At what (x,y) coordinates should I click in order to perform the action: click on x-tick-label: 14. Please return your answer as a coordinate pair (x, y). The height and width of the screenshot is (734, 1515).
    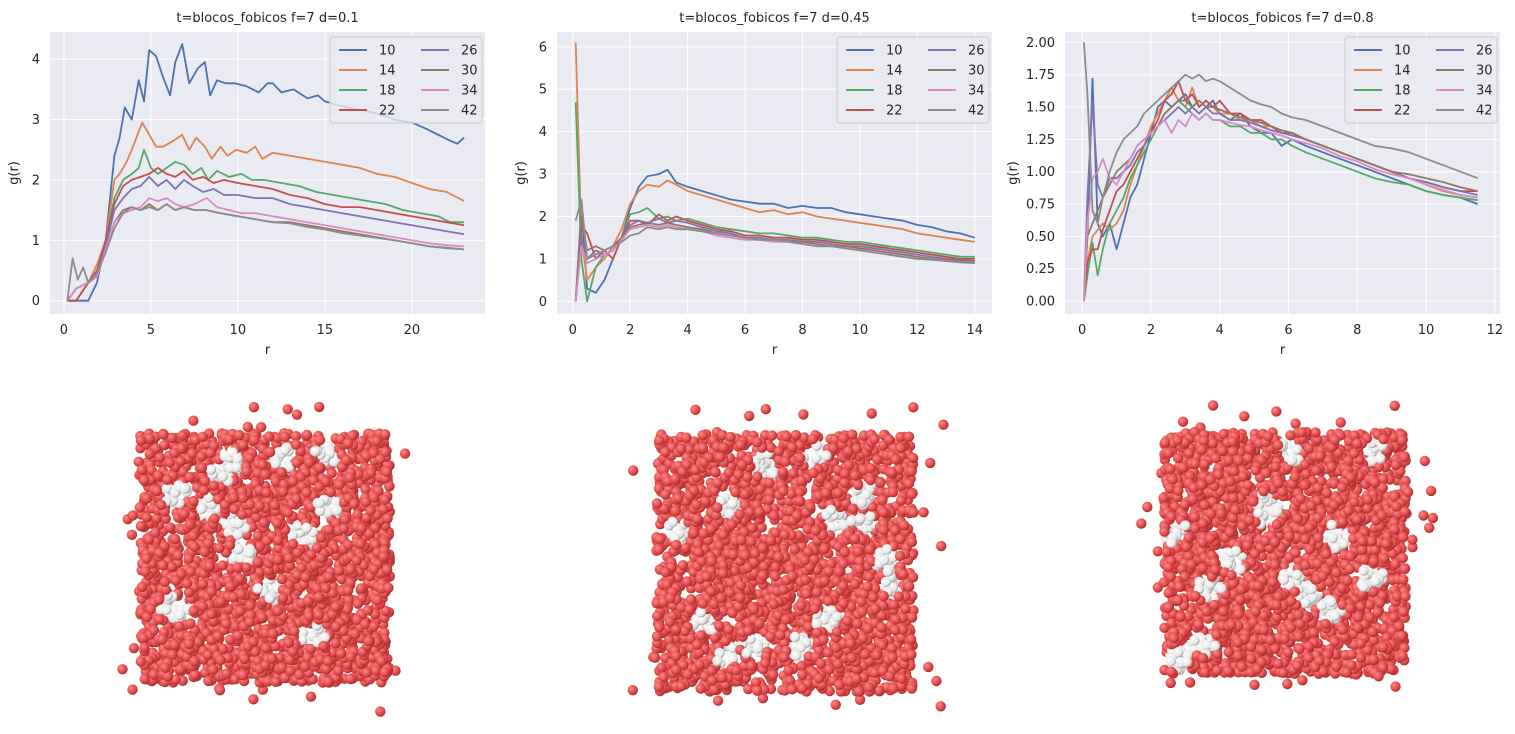
    Looking at the image, I should click on (974, 330).